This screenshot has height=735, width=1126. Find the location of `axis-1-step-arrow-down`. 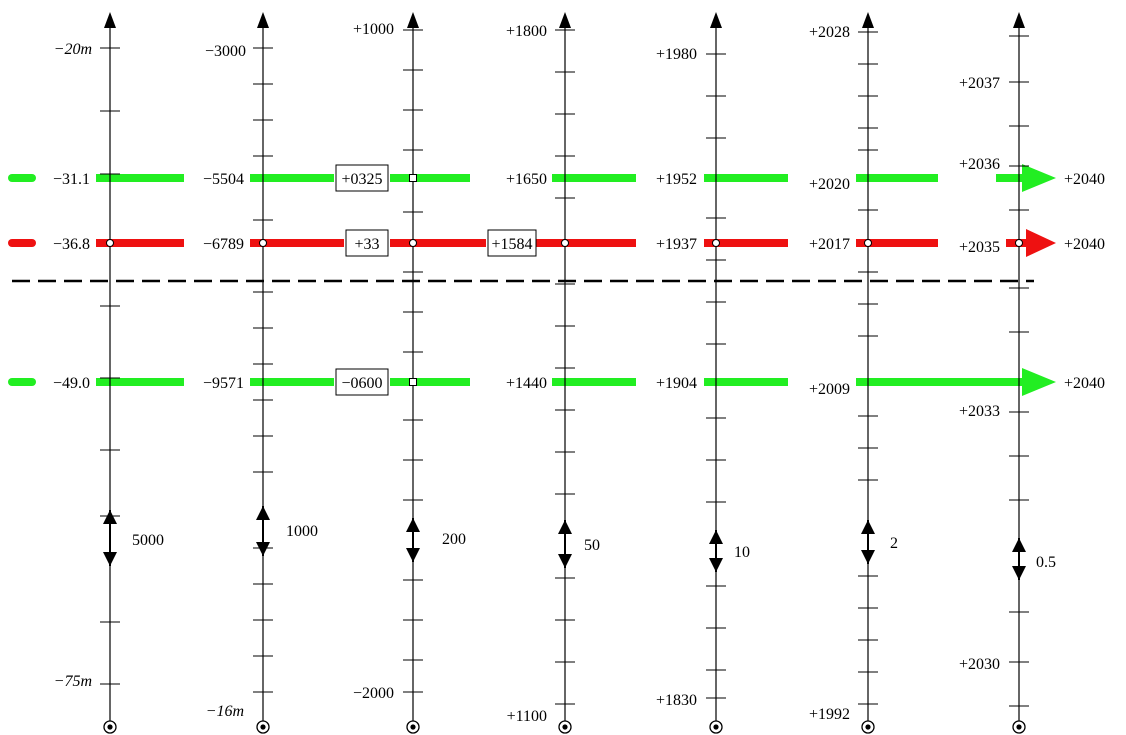

axis-1-step-arrow-down is located at coordinates (110, 559).